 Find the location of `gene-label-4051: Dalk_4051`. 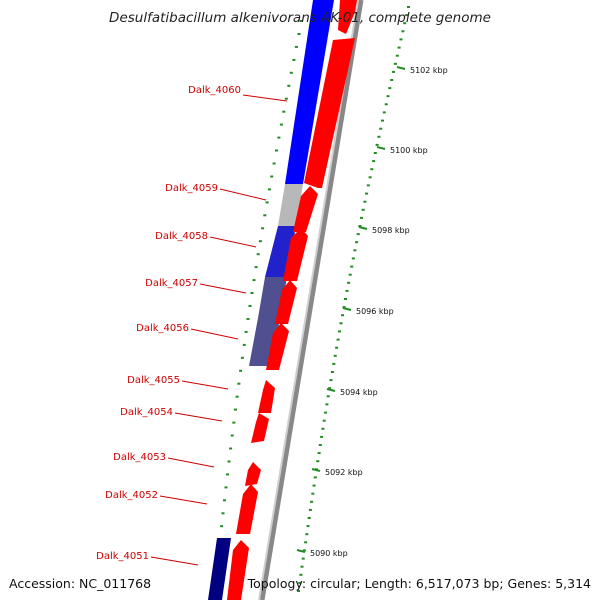

gene-label-4051: Dalk_4051 is located at coordinates (122, 556).